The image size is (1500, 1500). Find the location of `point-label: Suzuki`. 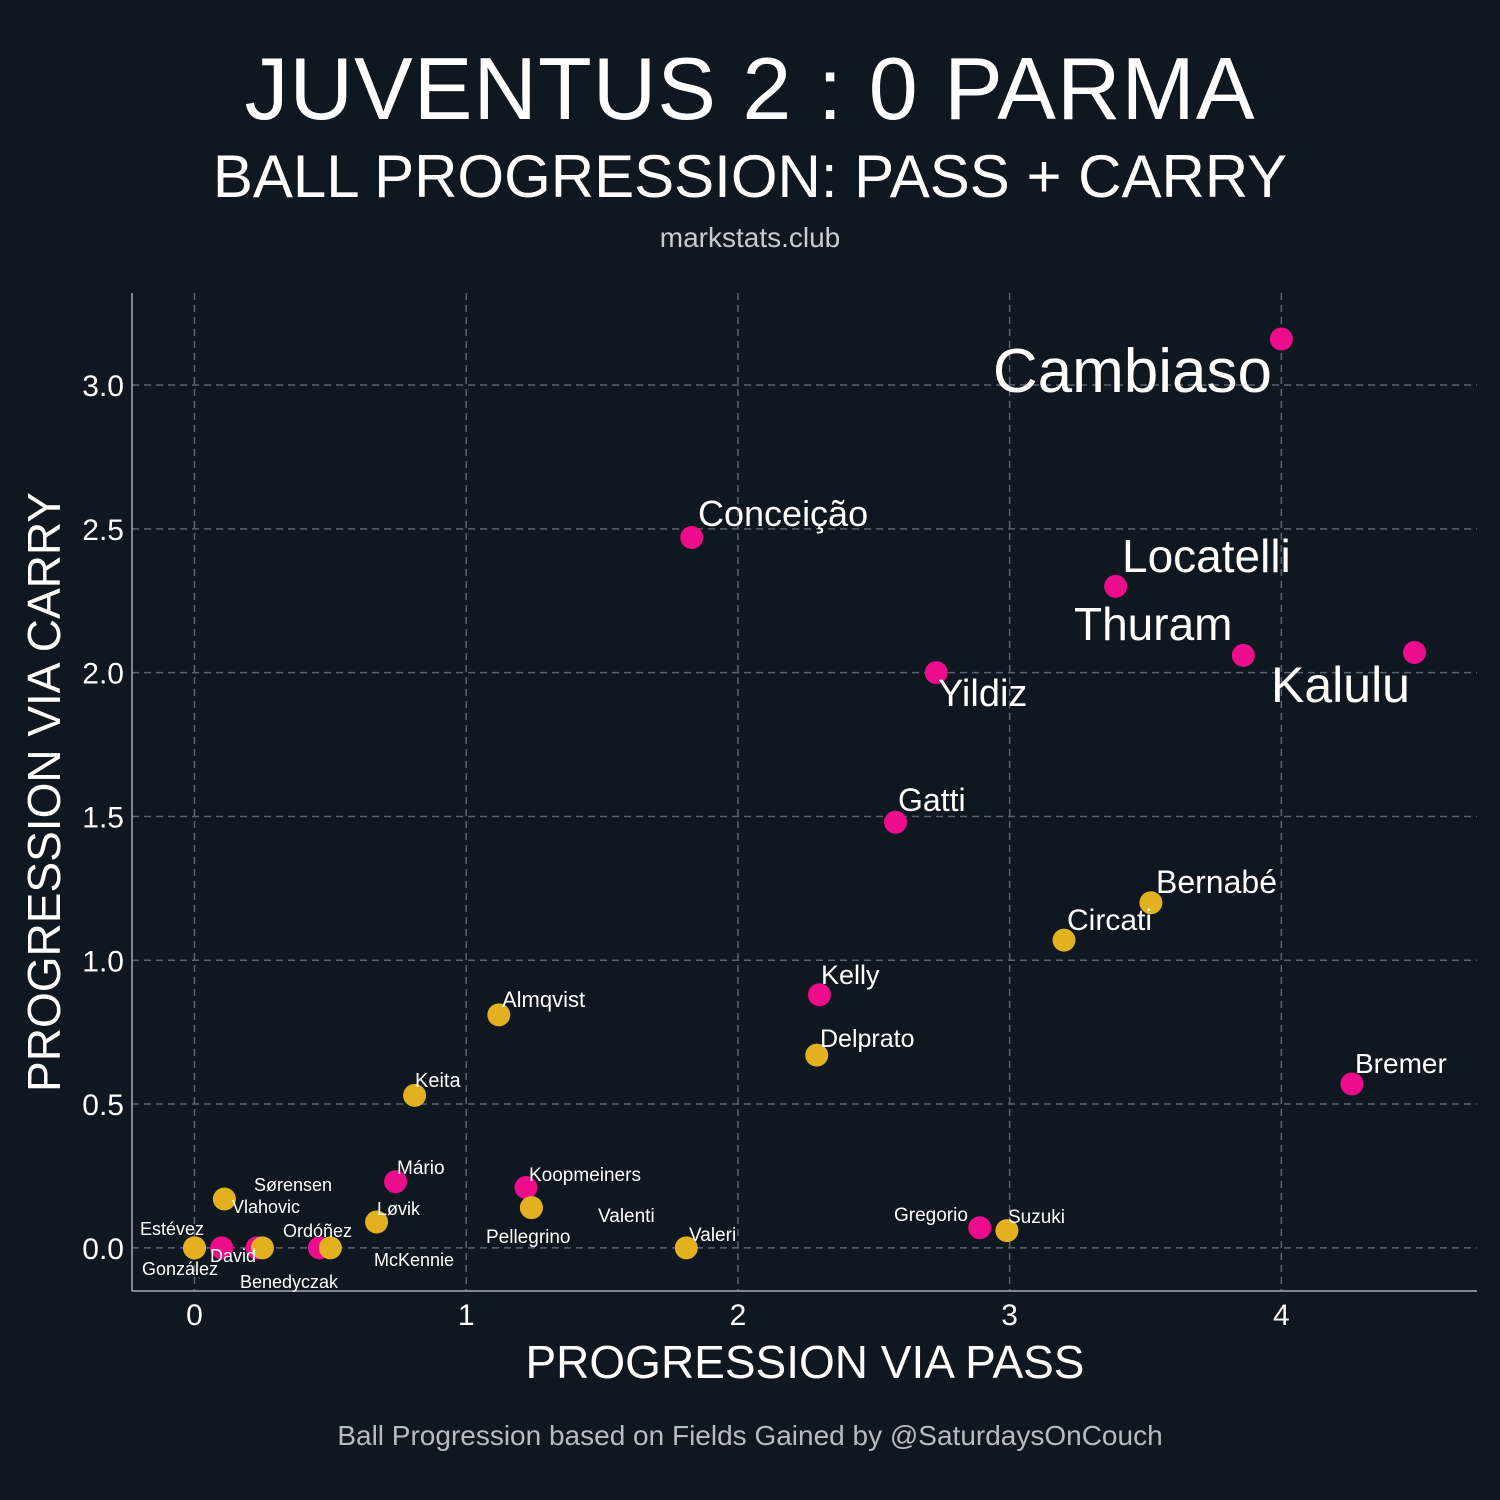

point-label: Suzuki is located at coordinates (1036, 1217).